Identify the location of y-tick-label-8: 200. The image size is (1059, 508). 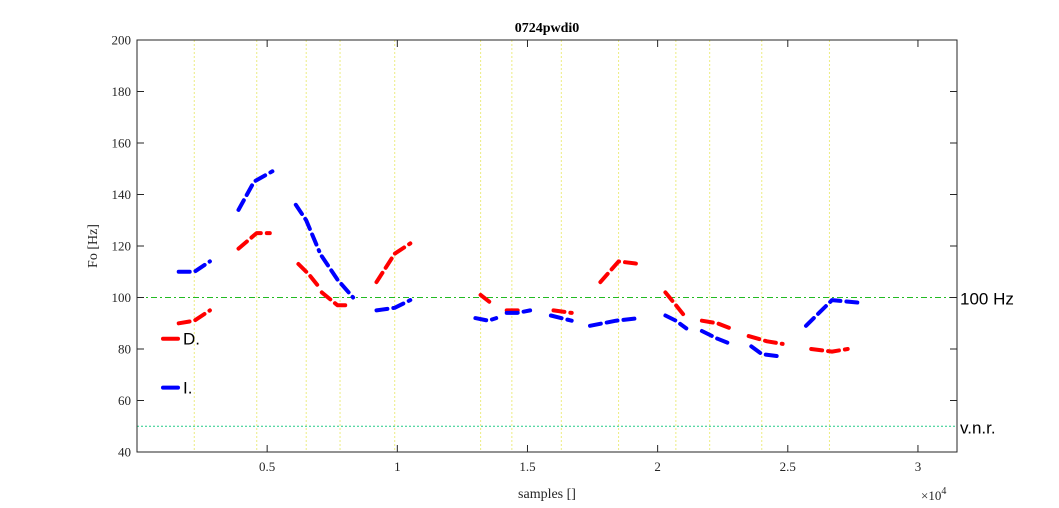
(122, 40).